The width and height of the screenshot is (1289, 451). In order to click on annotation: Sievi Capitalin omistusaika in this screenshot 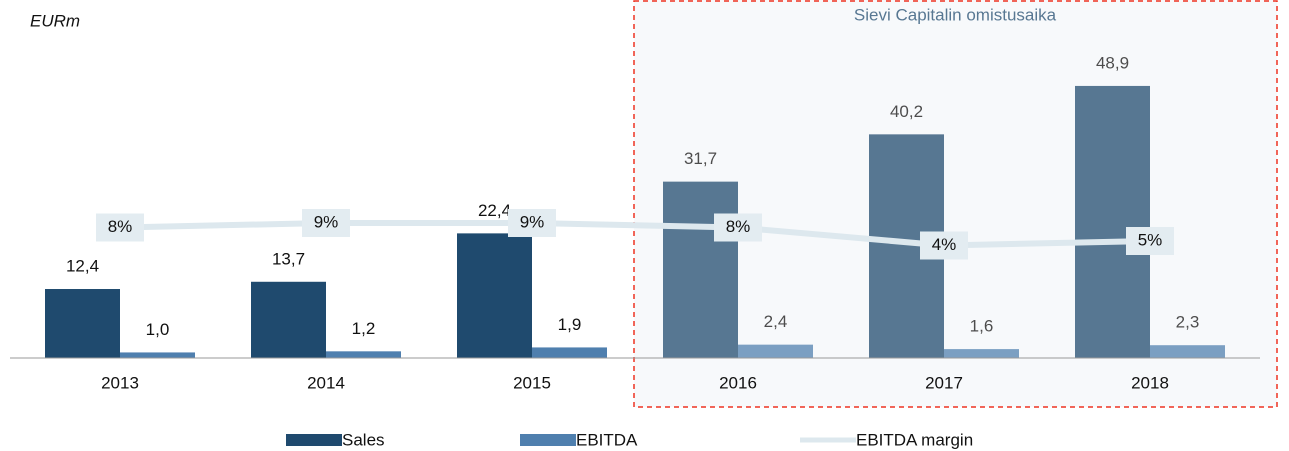, I will do `click(955, 14)`.